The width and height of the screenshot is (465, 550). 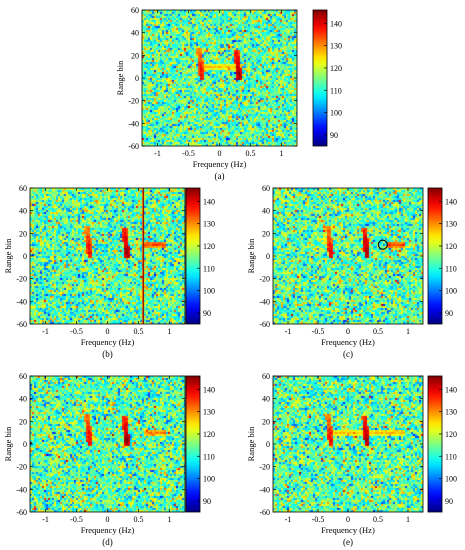 What do you see at coordinates (348, 354) in the screenshot?
I see `panel-caption: (c)` at bounding box center [348, 354].